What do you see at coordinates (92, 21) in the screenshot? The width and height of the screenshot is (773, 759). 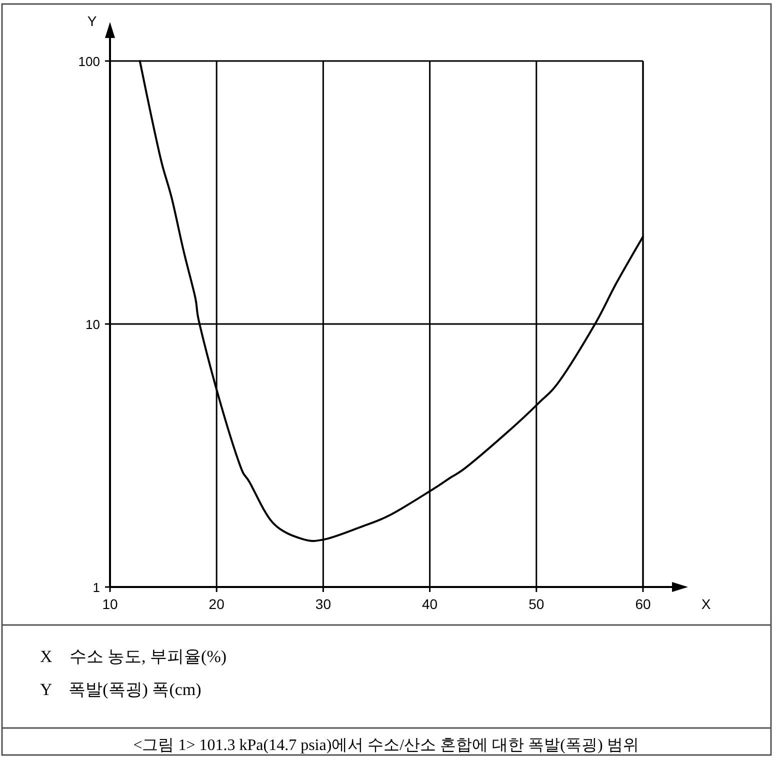 I see `y-axis-title: Y` at bounding box center [92, 21].